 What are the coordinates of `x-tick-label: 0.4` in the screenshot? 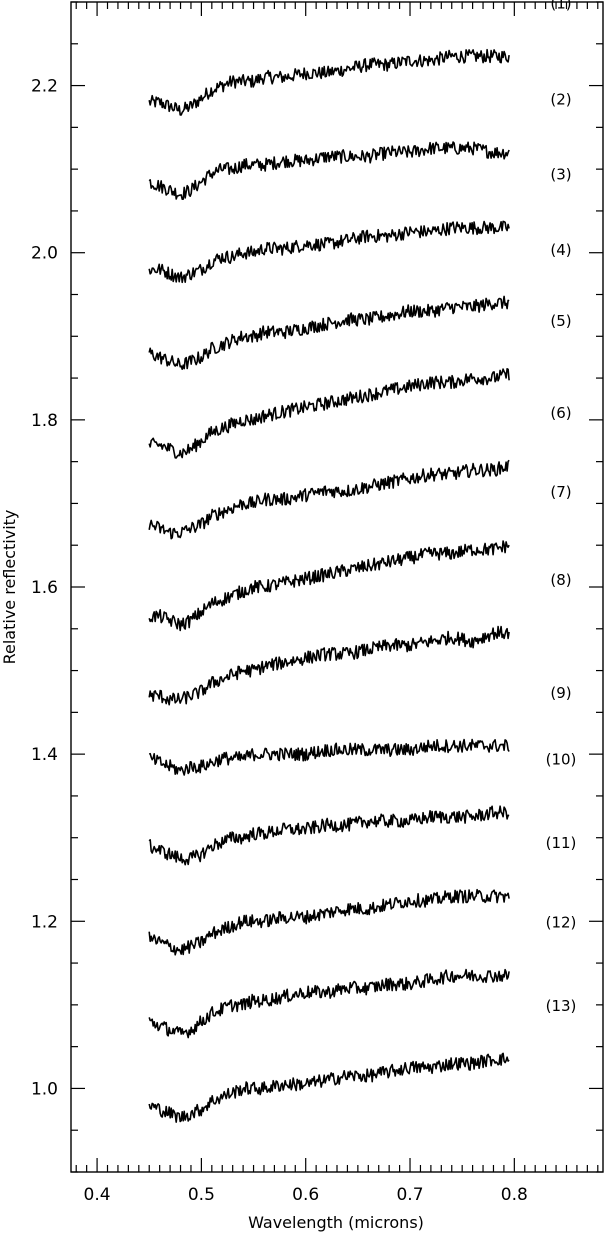 It's located at (97, 1195).